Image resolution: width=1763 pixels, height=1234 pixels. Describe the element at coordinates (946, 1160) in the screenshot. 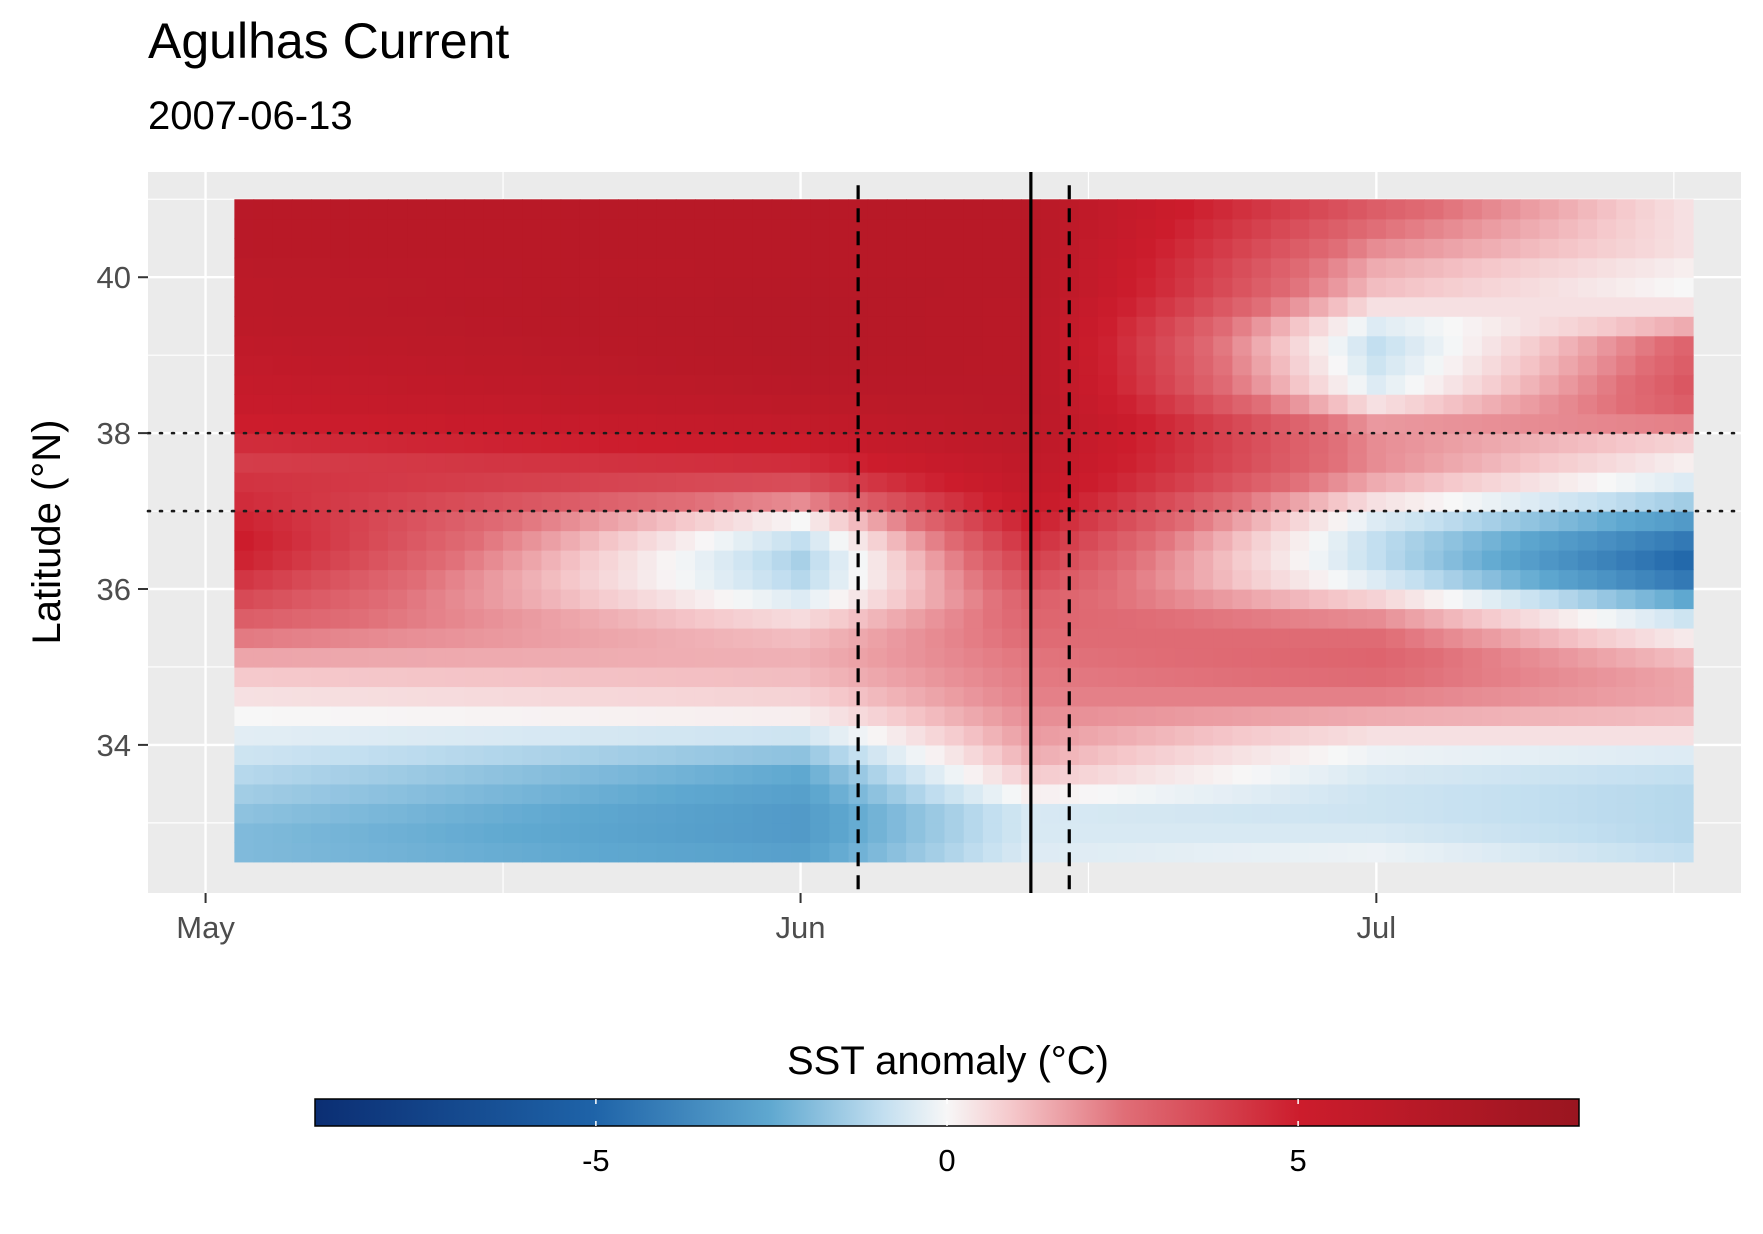

I see `legend-tick-label: 0` at that location.